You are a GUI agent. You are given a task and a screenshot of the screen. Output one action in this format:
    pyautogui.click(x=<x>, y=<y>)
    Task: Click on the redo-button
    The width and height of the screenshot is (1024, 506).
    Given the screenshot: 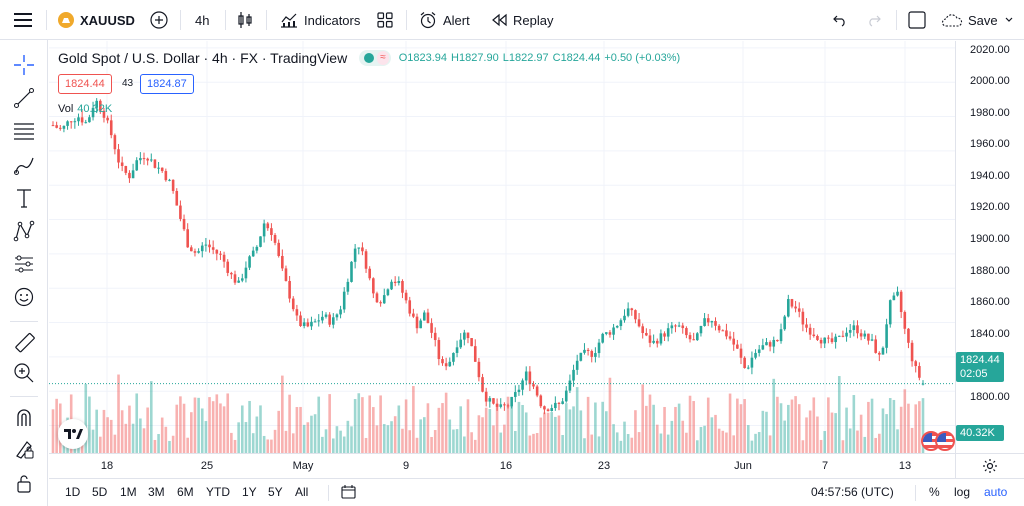 What is the action you would take?
    pyautogui.click(x=874, y=20)
    